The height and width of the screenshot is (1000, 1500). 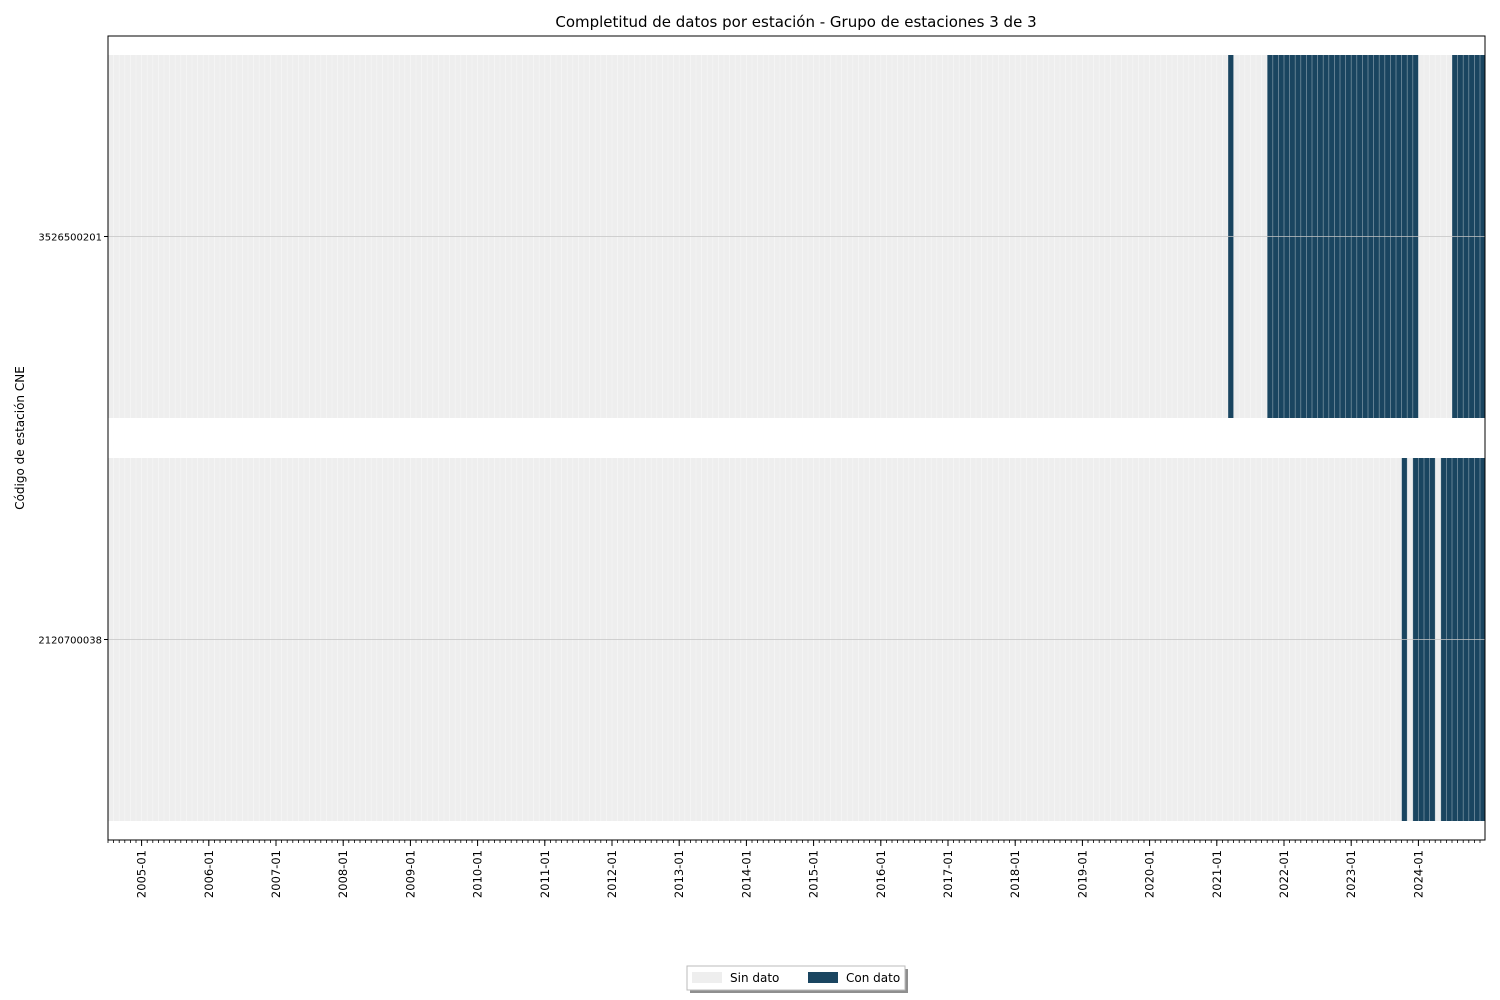 What do you see at coordinates (754, 978) in the screenshot?
I see `legend-label-sin-dato: Sin dato` at bounding box center [754, 978].